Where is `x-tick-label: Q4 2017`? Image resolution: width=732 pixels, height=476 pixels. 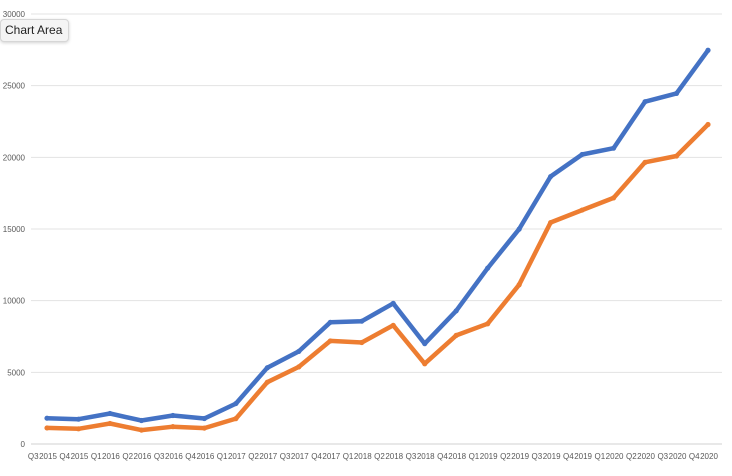 x-tick-label: Q4 2017 is located at coordinates (326, 456).